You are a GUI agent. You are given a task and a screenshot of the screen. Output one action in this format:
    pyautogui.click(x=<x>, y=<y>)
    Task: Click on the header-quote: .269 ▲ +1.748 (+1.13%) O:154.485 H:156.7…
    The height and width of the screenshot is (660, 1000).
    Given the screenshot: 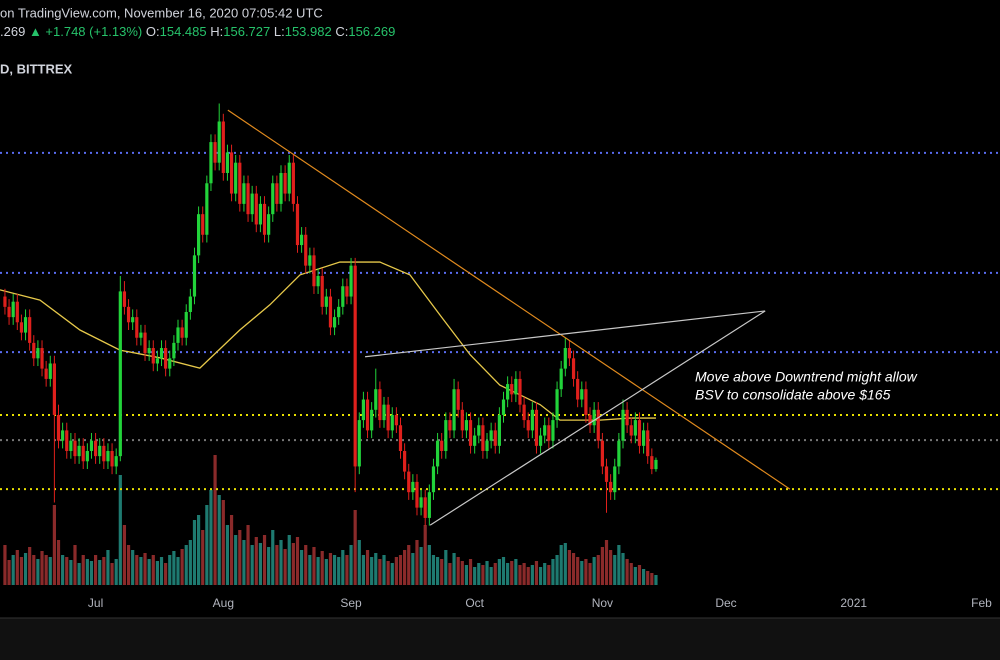 What is the action you would take?
    pyautogui.click(x=197, y=31)
    